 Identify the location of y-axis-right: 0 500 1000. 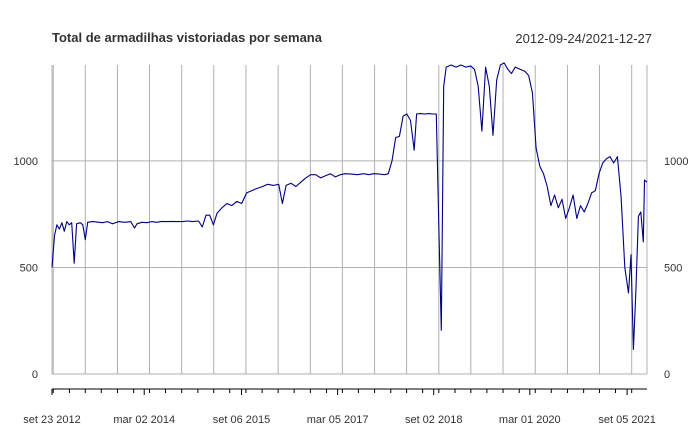
(676, 268).